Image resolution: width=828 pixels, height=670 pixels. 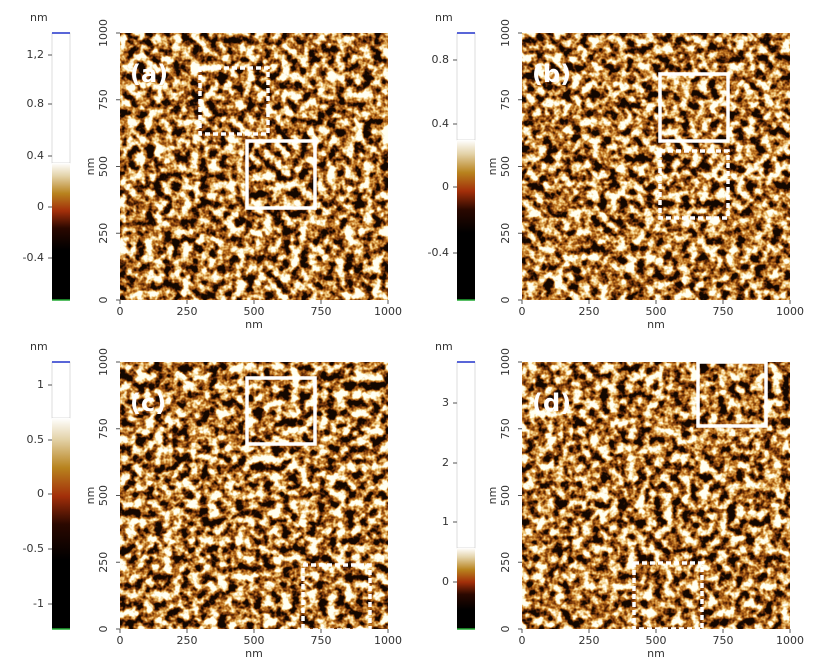 What do you see at coordinates (36, 439) in the screenshot?
I see `colorbar-tick-label: 0.5` at bounding box center [36, 439].